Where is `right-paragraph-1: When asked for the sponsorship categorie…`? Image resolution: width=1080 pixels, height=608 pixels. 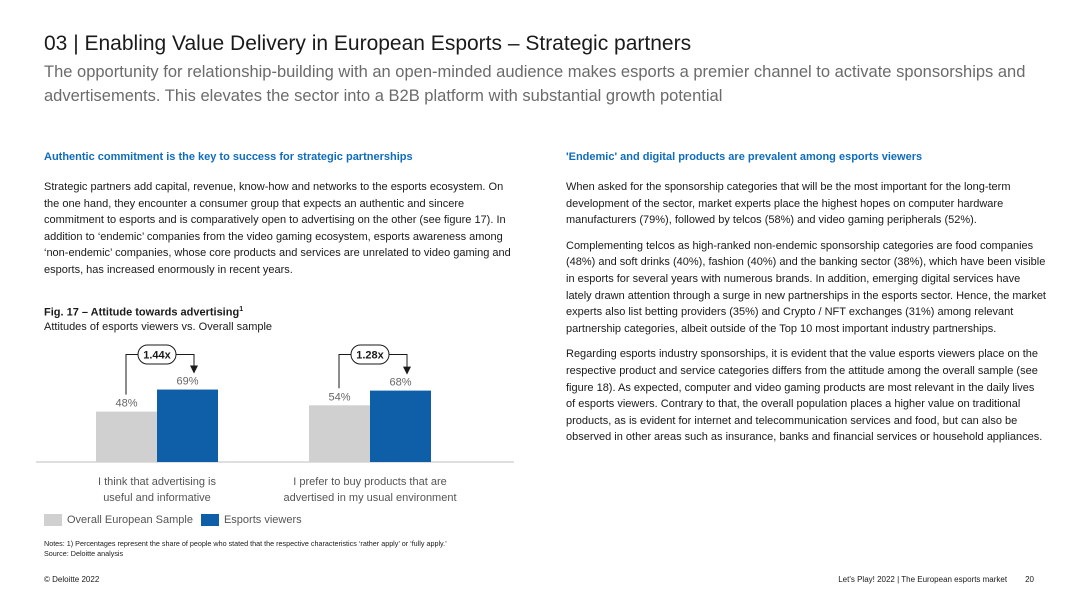
right-paragraph-1: When asked for the sponsorship categorie… is located at coordinates (788, 204).